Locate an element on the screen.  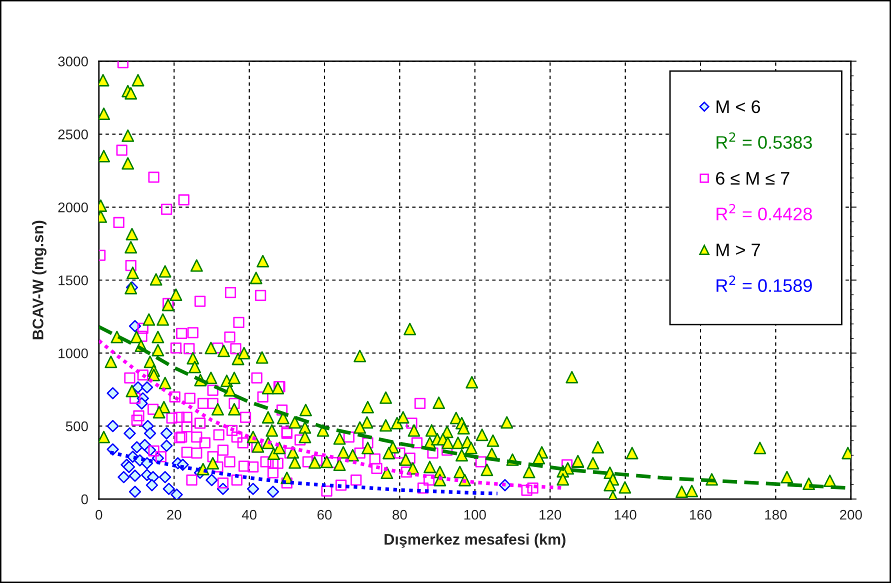
y-tick-label: 500 is located at coordinates (77, 426).